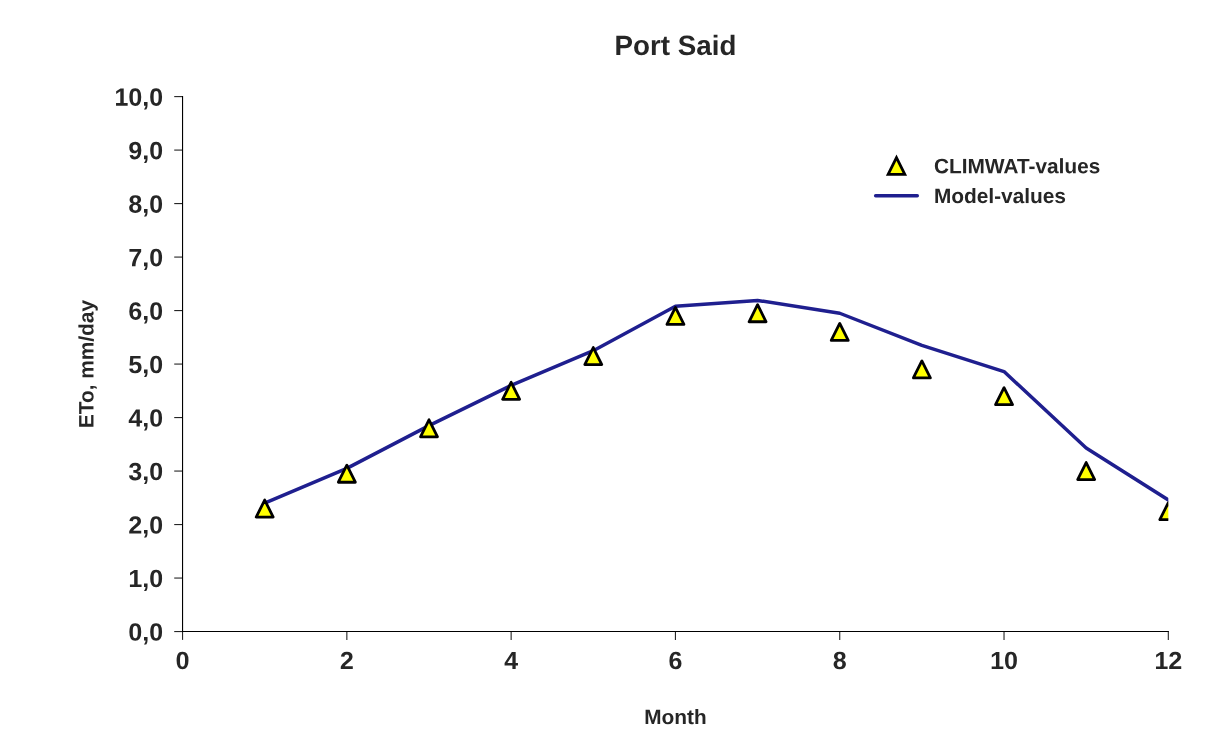  Describe the element at coordinates (1168, 660) in the screenshot. I see `x-tick-label: 12` at that location.